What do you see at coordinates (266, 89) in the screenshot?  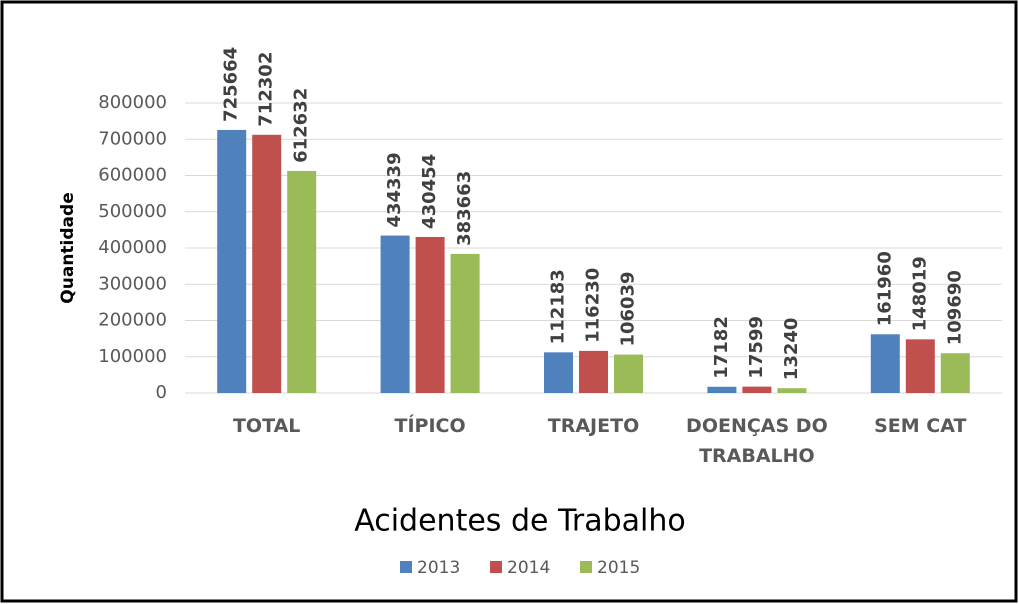 I see `data-label: 712302` at bounding box center [266, 89].